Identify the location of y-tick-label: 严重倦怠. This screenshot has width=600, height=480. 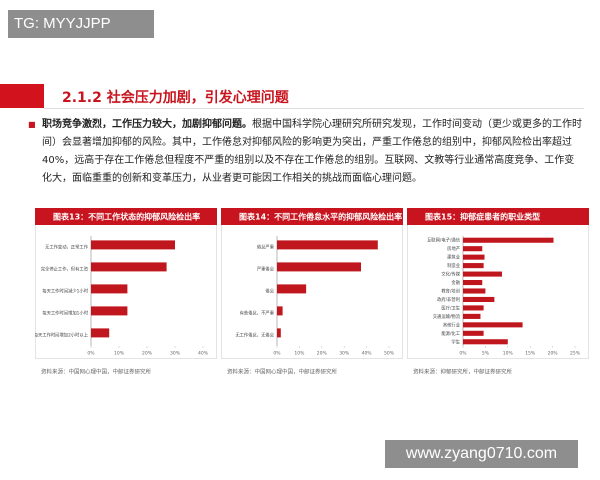
(266, 269).